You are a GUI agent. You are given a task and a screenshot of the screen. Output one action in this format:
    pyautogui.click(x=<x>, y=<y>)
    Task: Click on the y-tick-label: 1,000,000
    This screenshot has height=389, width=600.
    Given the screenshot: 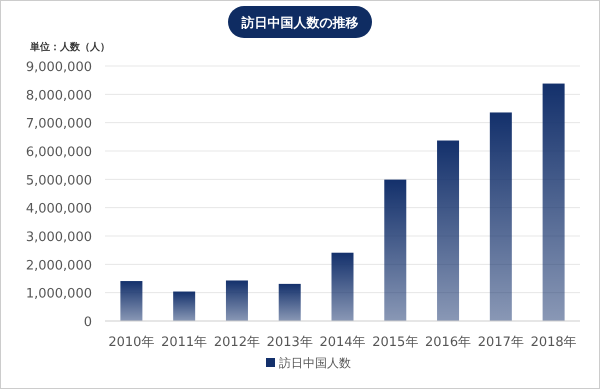 What is the action you would take?
    pyautogui.click(x=59, y=294)
    